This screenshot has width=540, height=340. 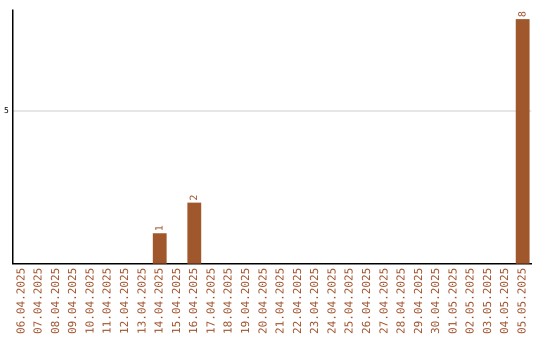 I want to click on x-tick-label: 22.04.2025, so click(x=297, y=301).